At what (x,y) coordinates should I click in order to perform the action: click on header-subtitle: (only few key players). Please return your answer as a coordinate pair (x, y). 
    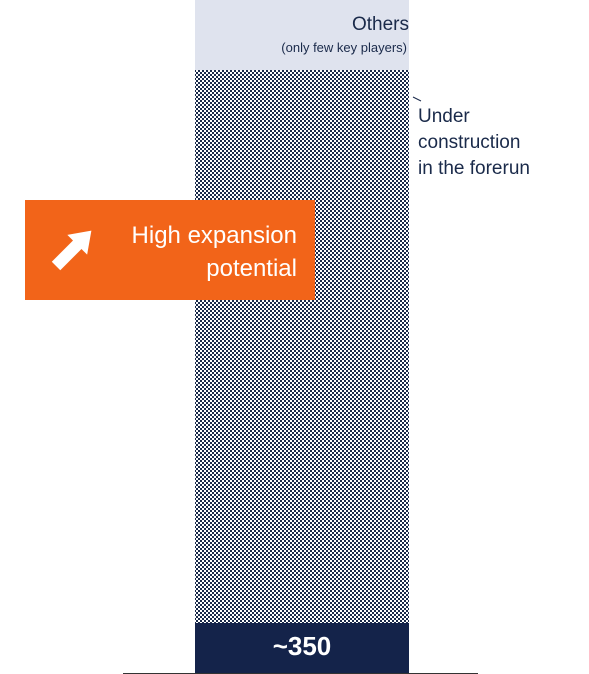
    Looking at the image, I should click on (344, 47).